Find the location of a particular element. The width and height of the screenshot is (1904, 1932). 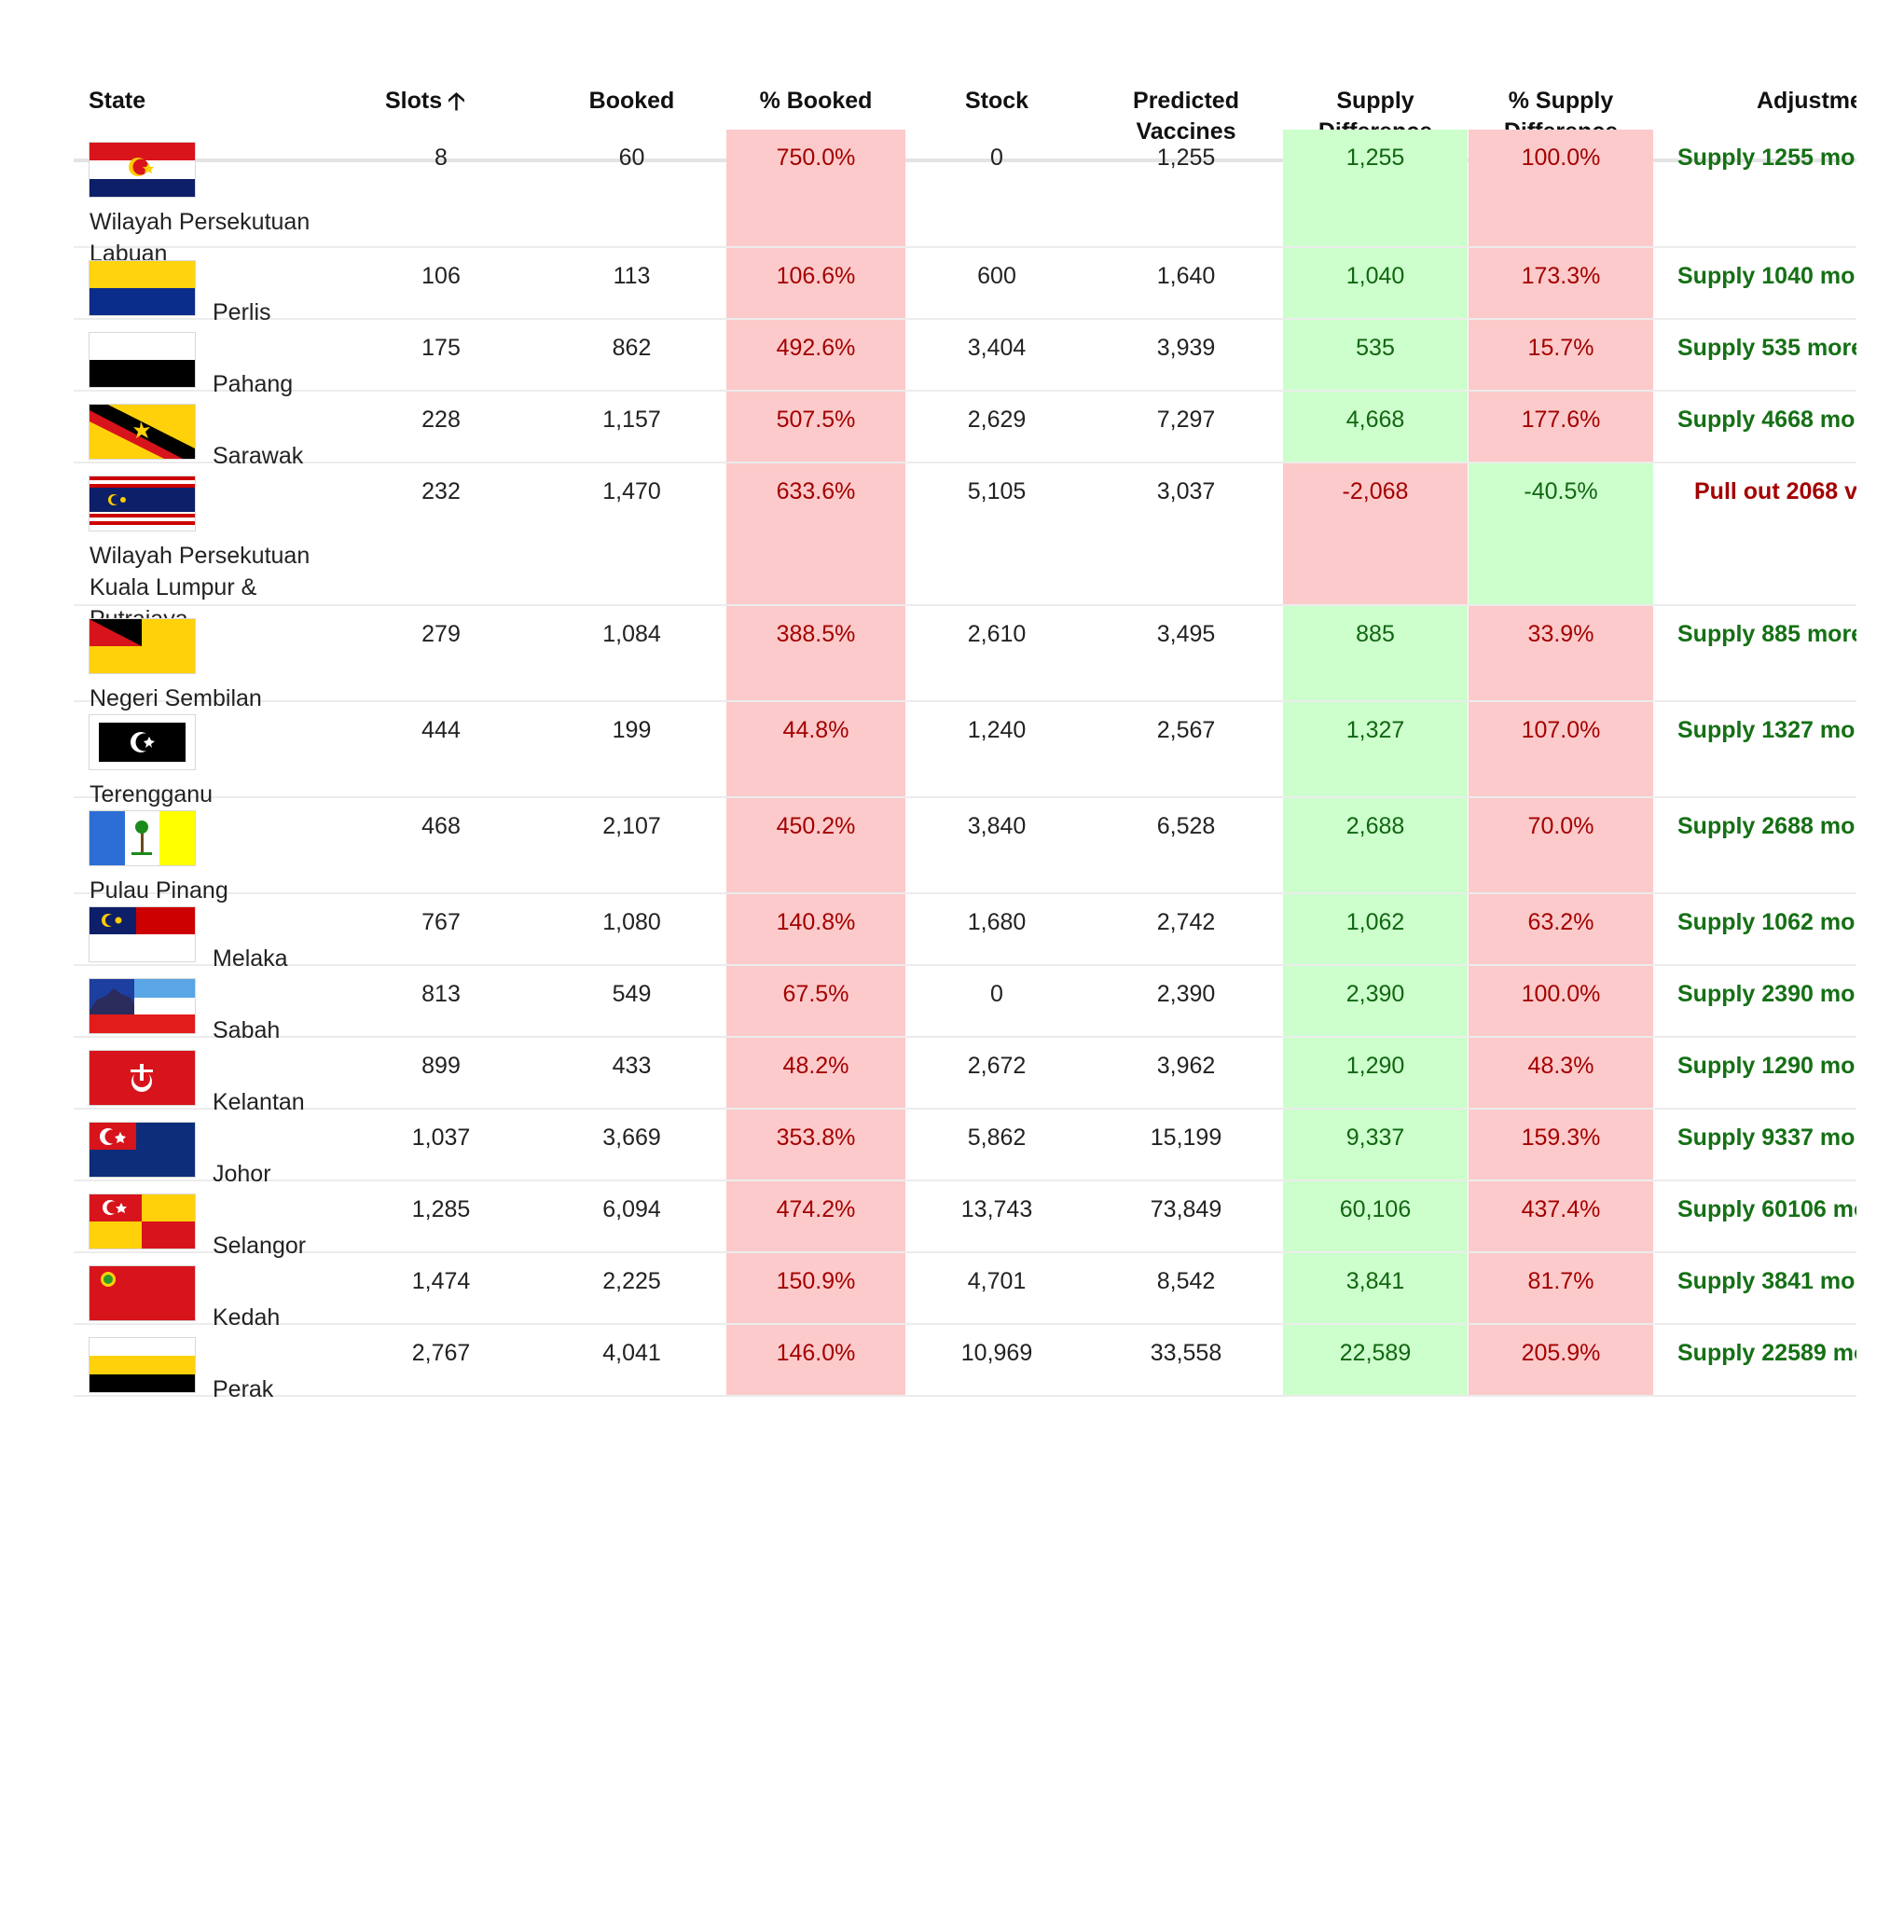

slots-cell: 1,285 is located at coordinates (441, 1216).